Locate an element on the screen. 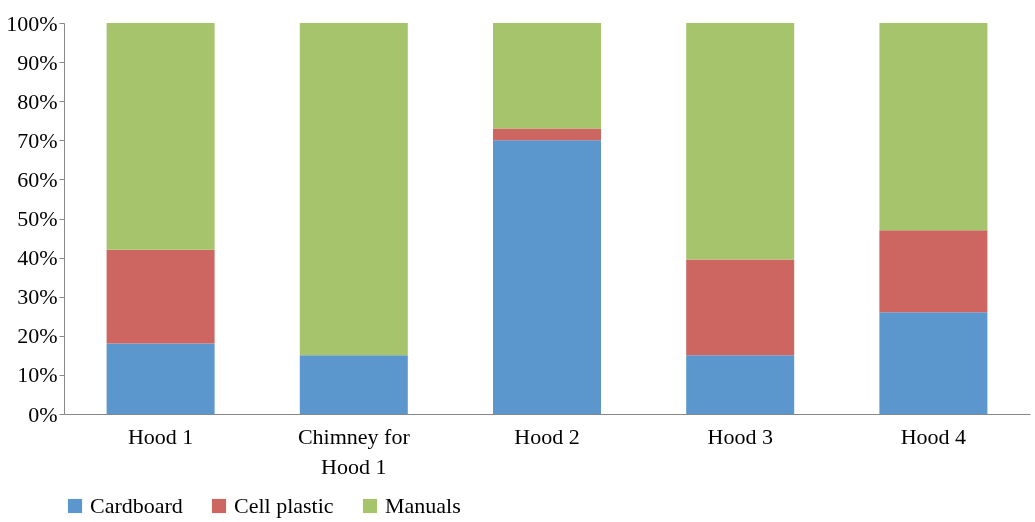 The image size is (1035, 522). x-tick-label: Hood 1 is located at coordinates (160, 436).